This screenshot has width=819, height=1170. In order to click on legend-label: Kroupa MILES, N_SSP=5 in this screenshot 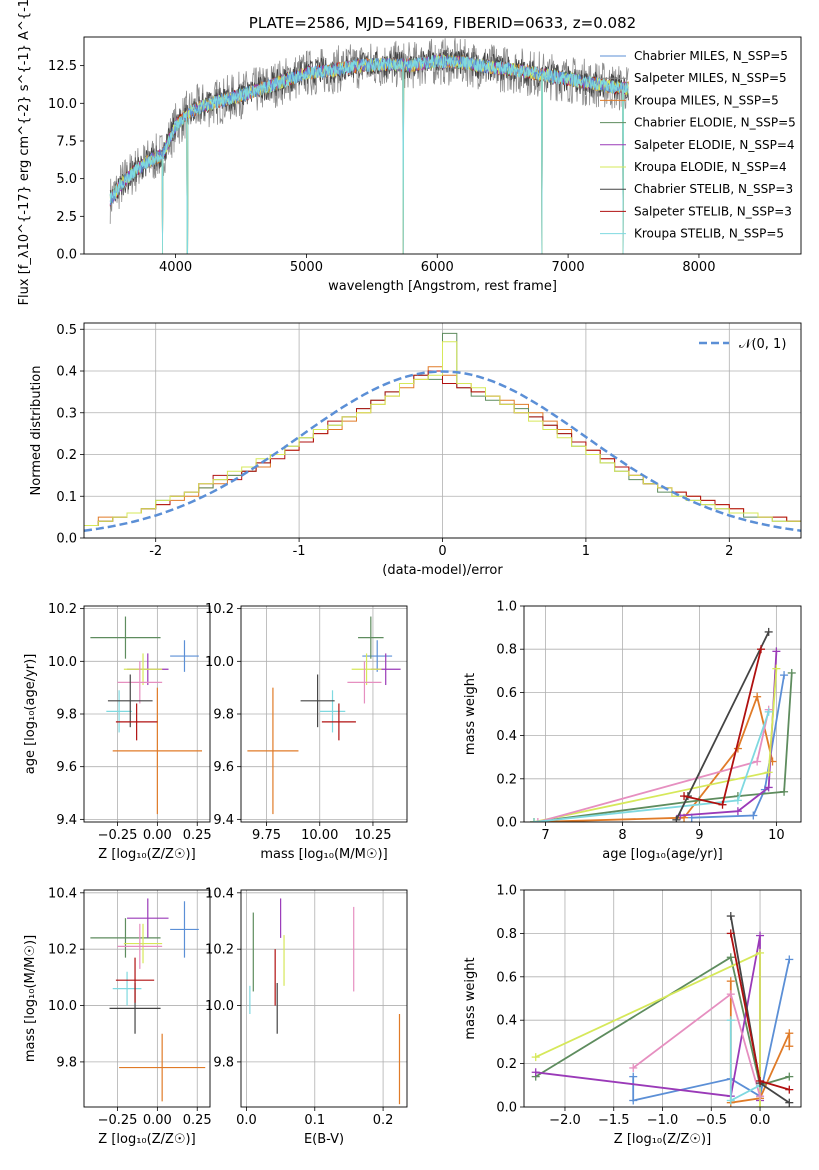, I will do `click(706, 100)`.